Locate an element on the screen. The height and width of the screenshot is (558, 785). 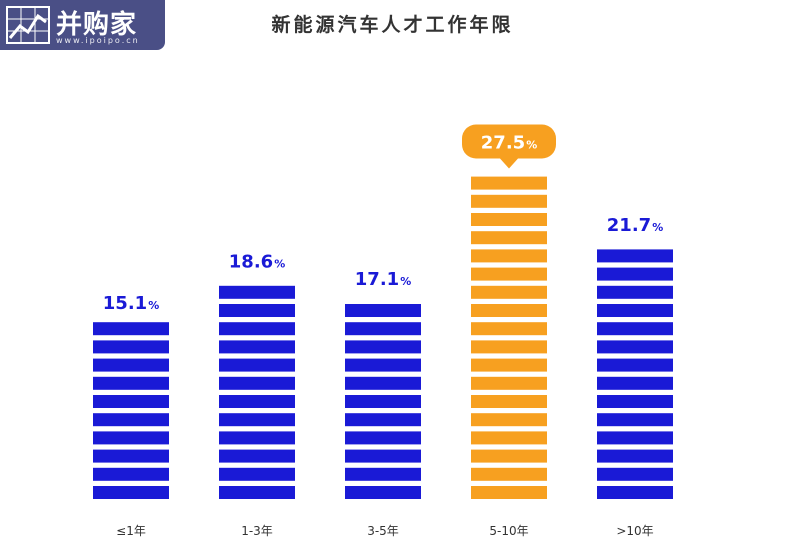
x-tick-label: 1-3年 is located at coordinates (257, 531).